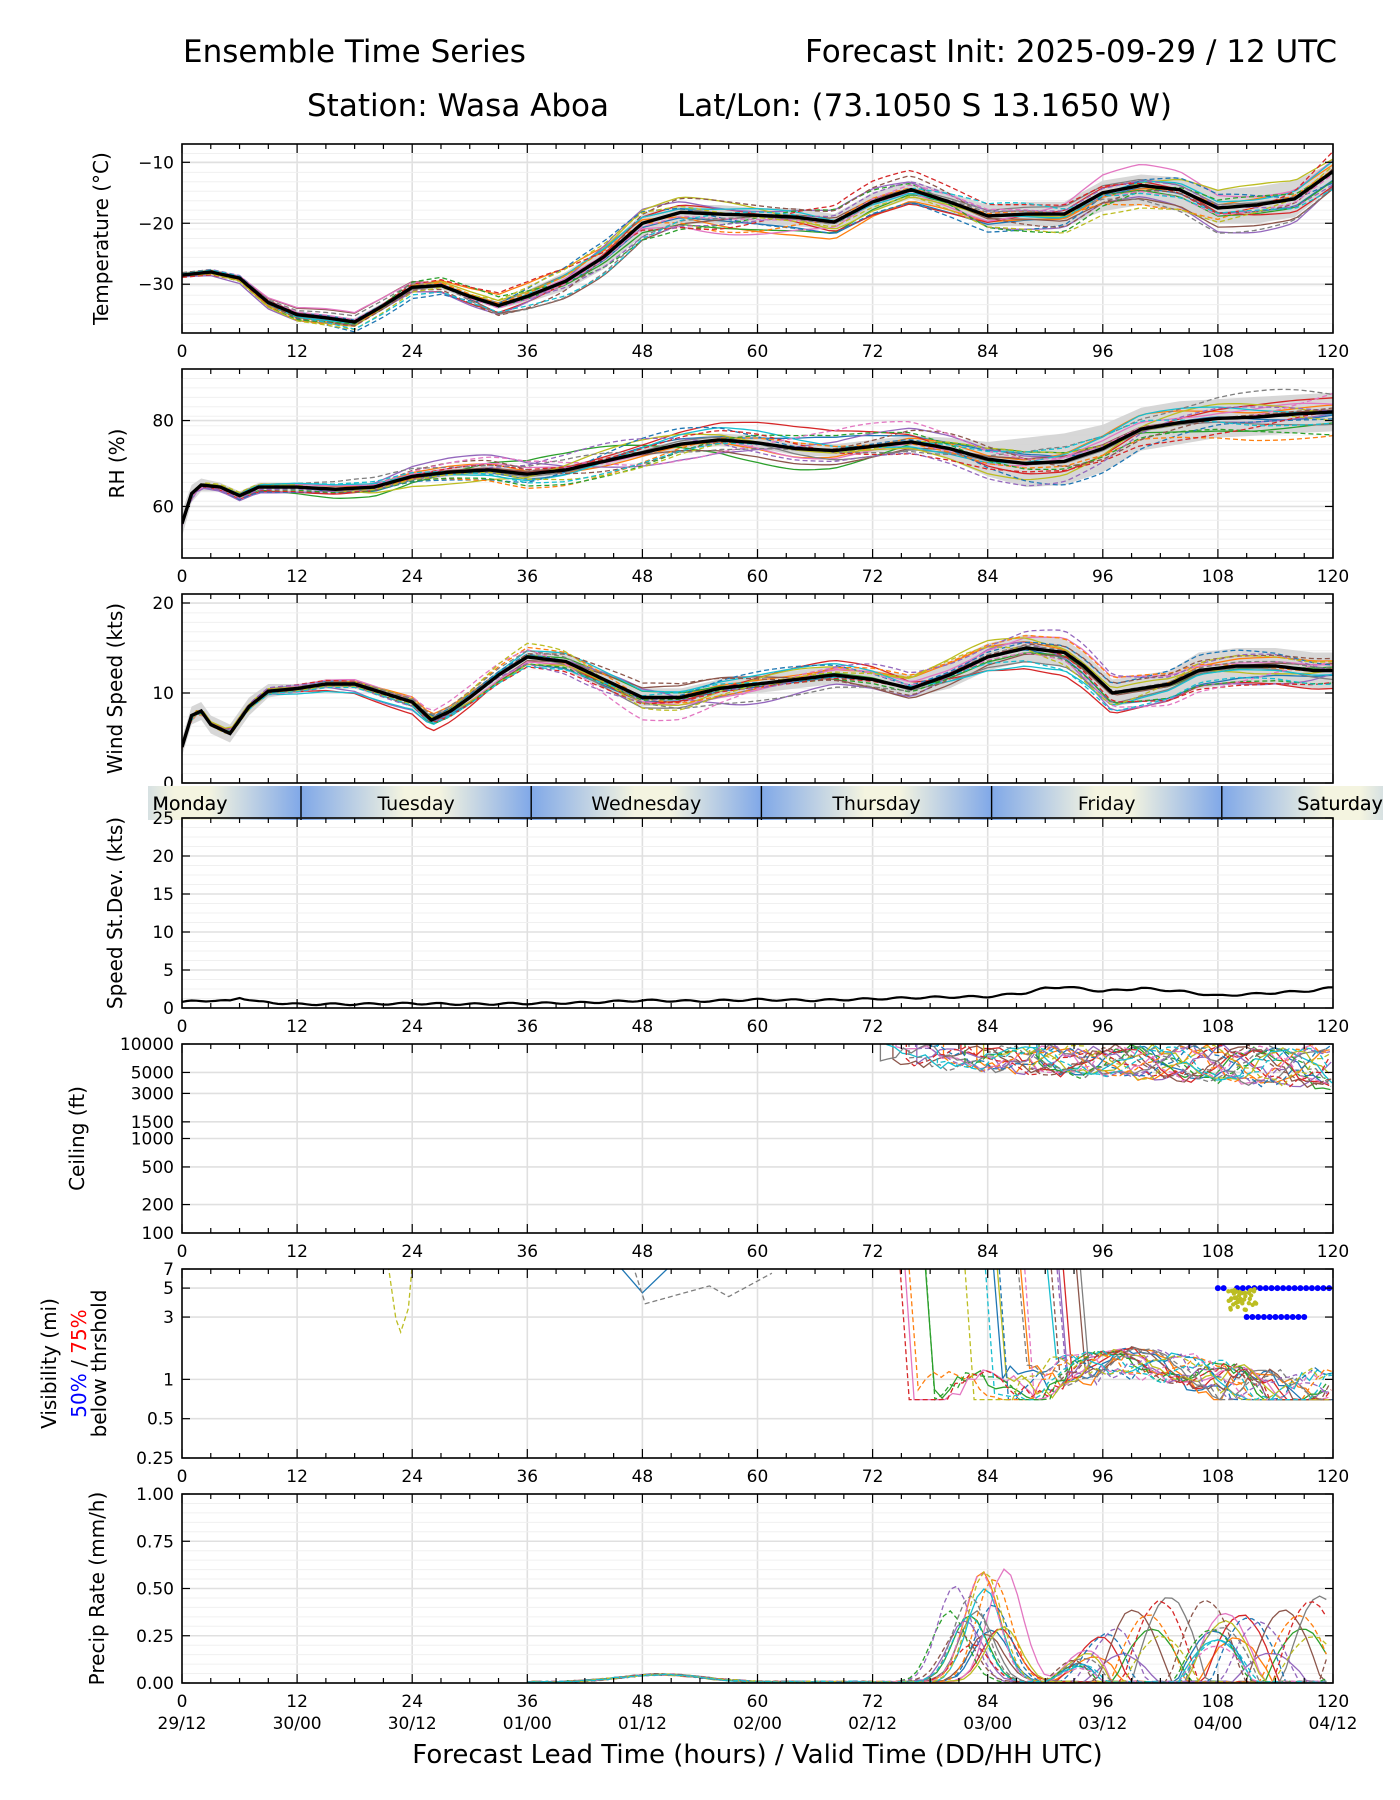 This screenshot has height=1800, width=1400. What do you see at coordinates (354, 52) in the screenshot?
I see `figure-title: Ensemble Time Series` at bounding box center [354, 52].